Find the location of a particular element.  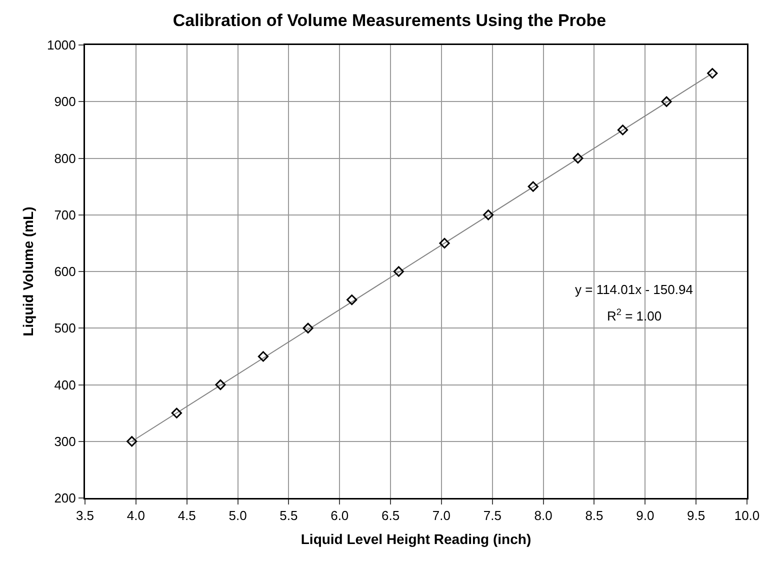

x-tick-label: 8.5 is located at coordinates (594, 516).